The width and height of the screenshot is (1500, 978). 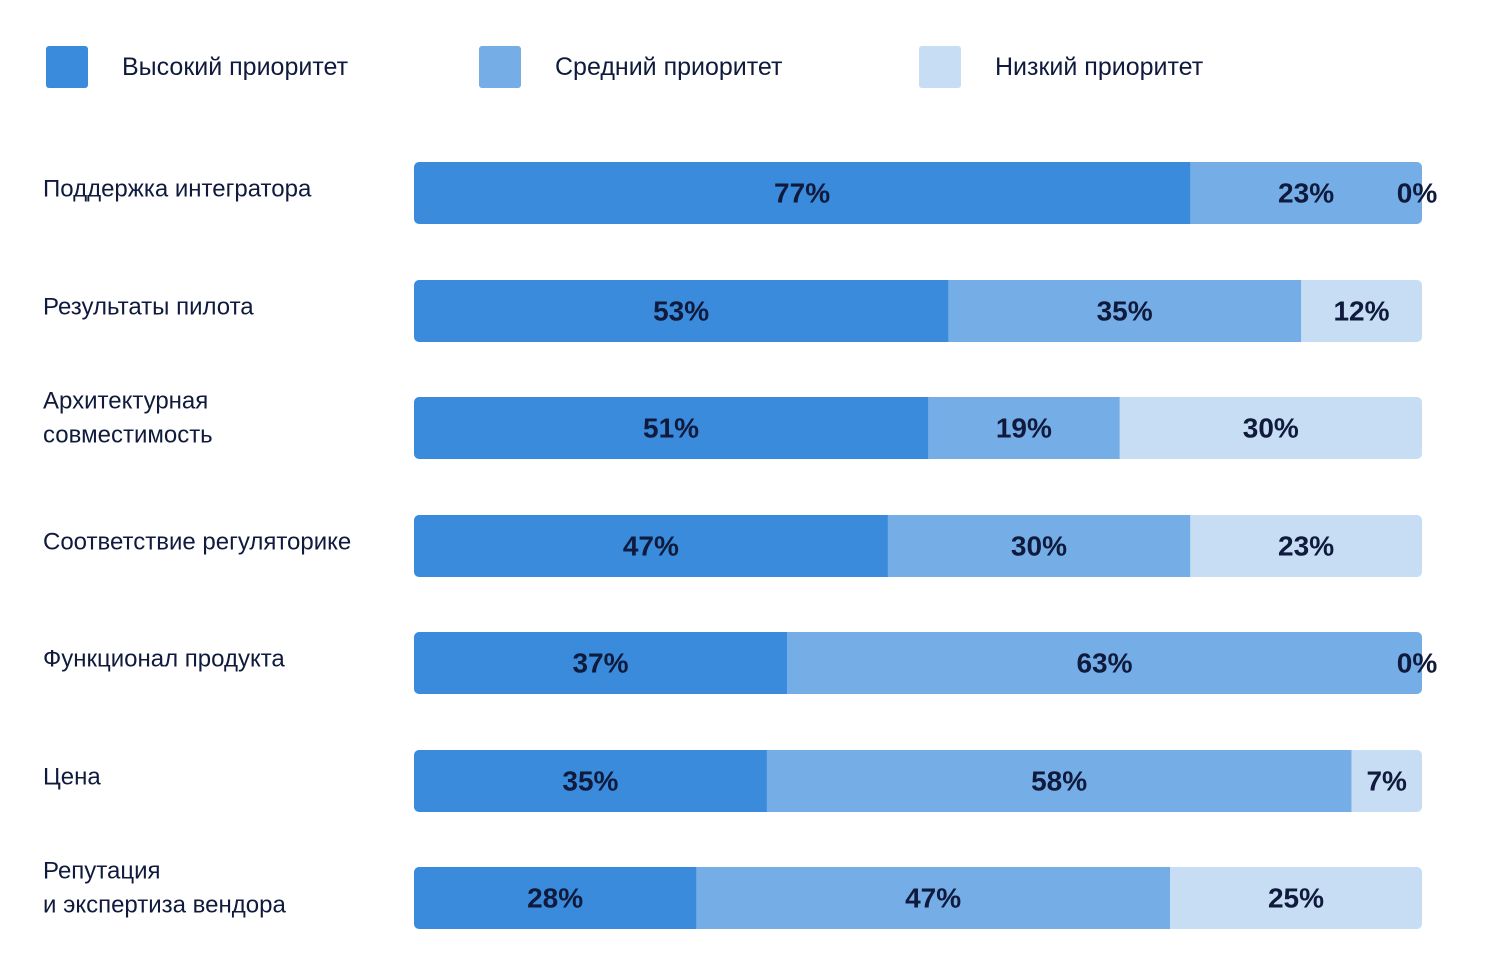 I want to click on value-label: 37%, so click(x=600, y=663).